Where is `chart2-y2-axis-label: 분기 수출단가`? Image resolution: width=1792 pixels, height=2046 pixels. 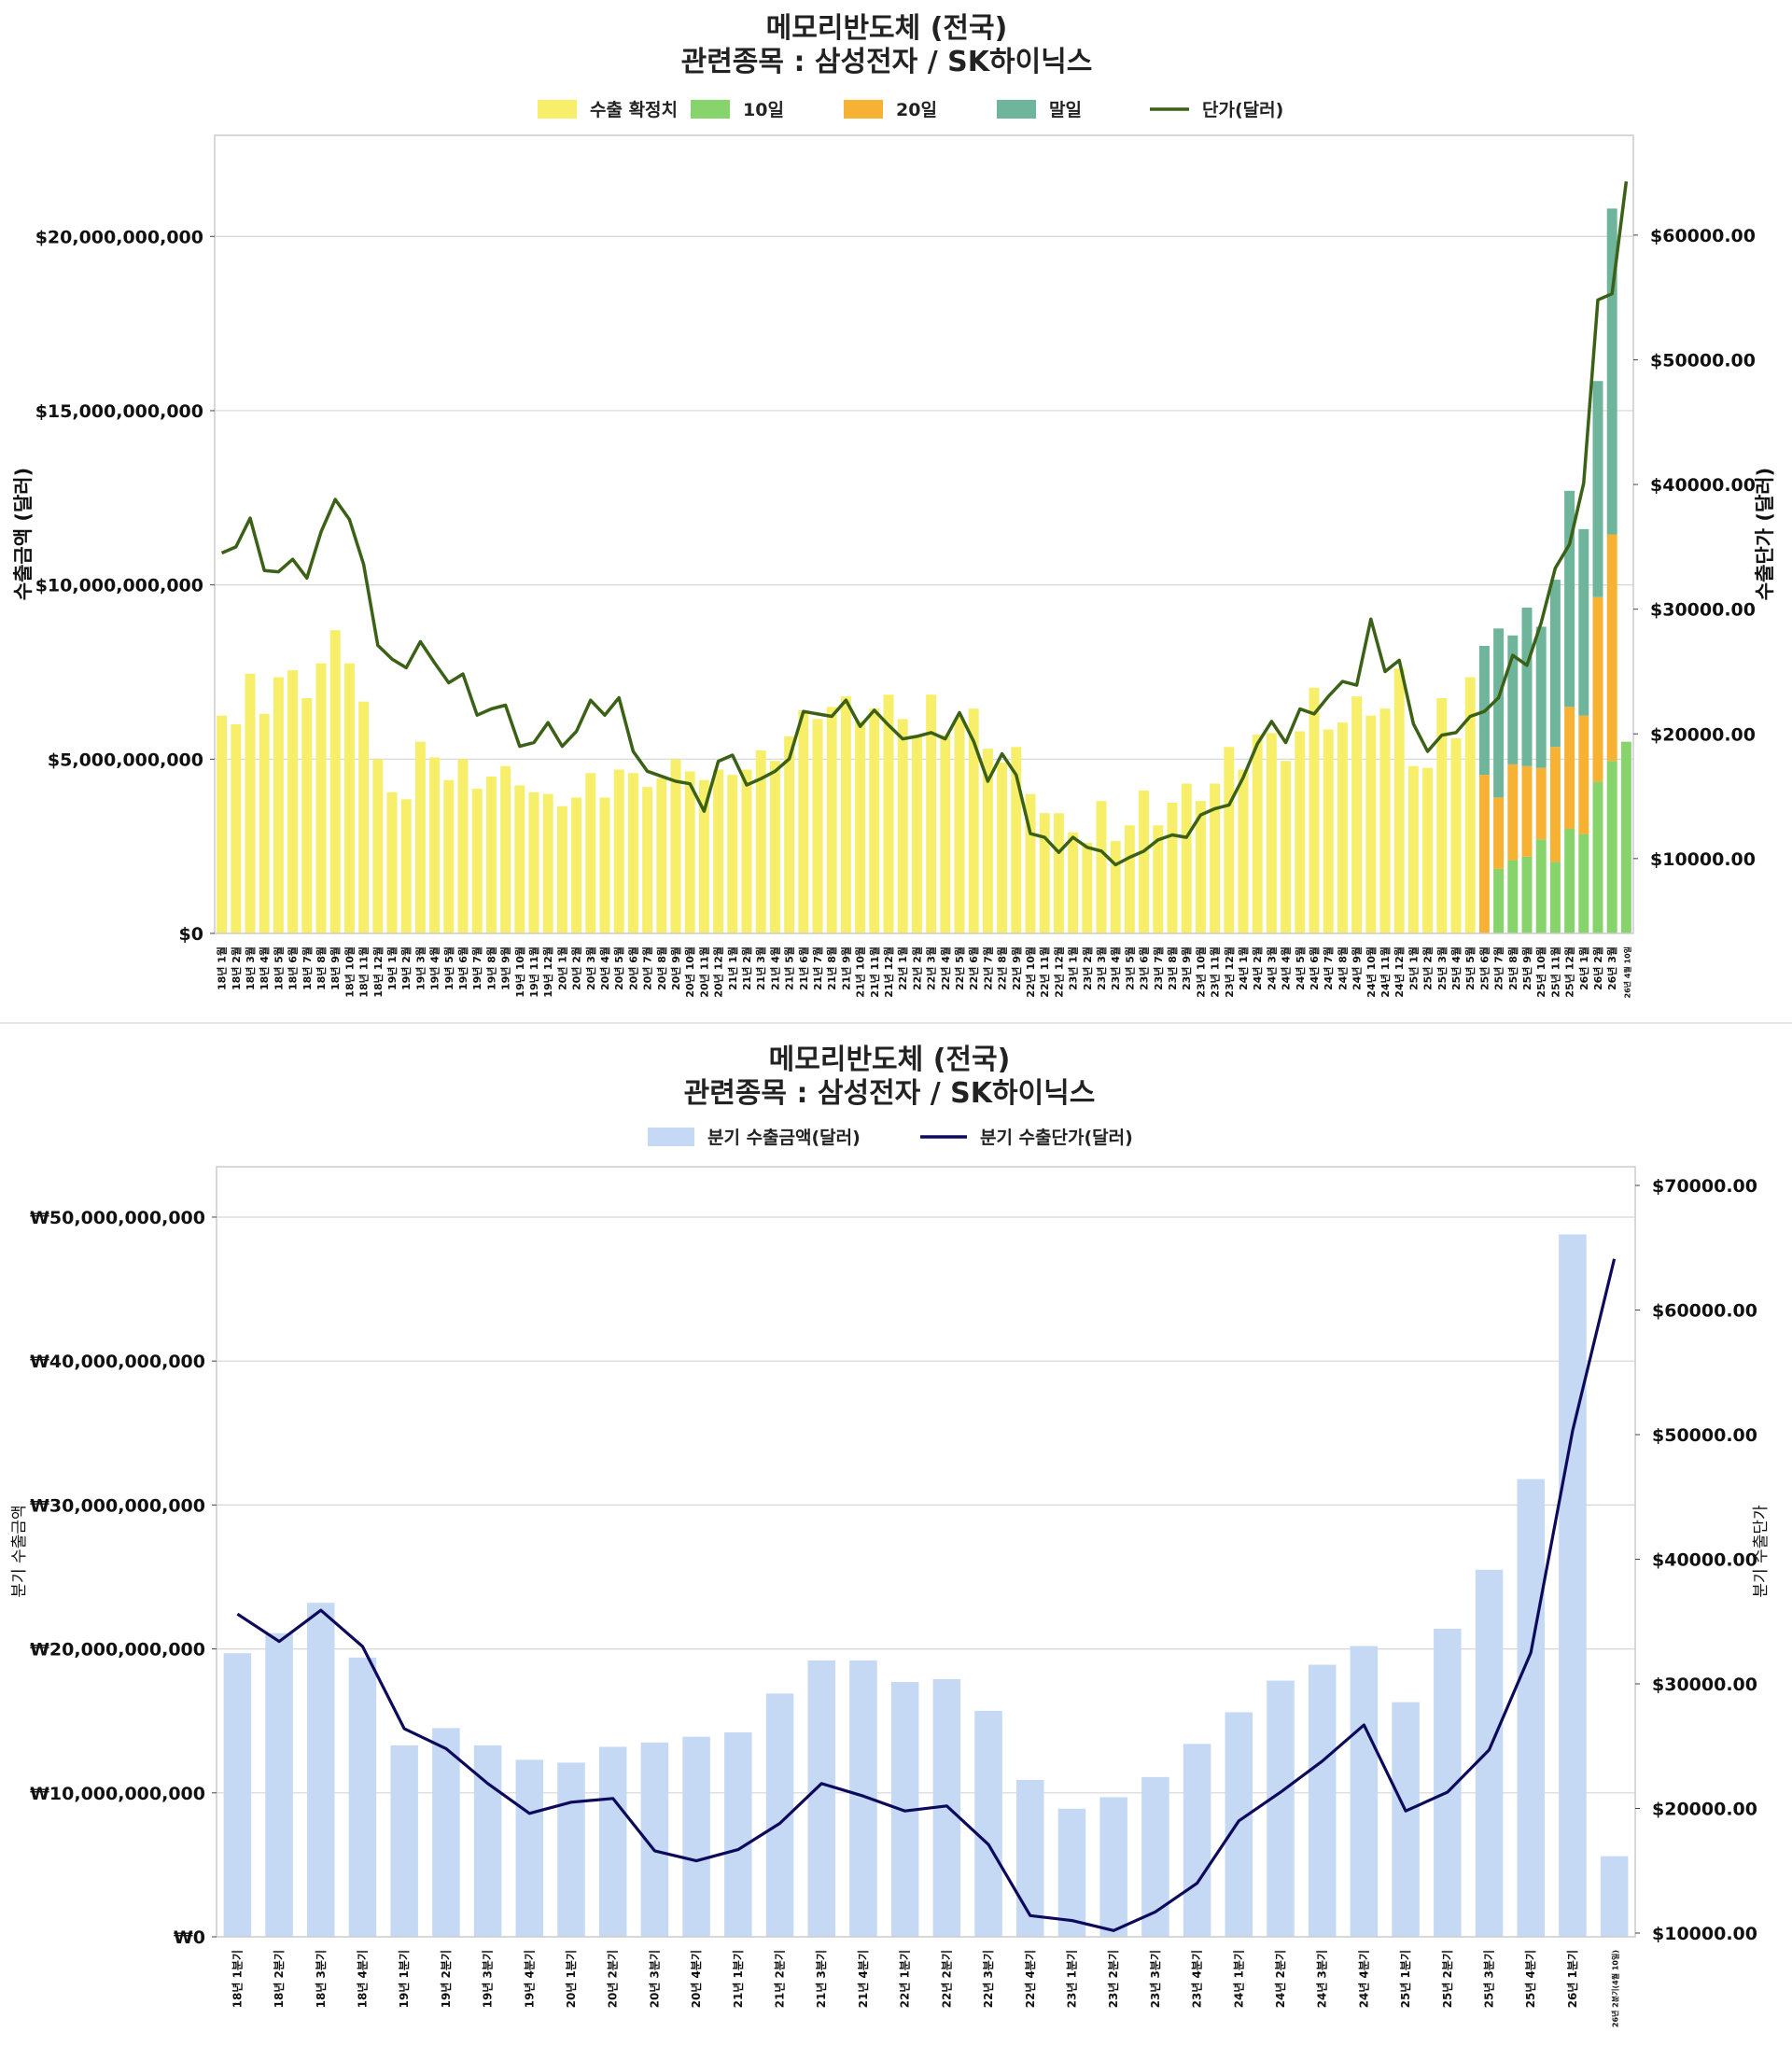
chart2-y2-axis-label: 분기 수출단가 is located at coordinates (1761, 1551).